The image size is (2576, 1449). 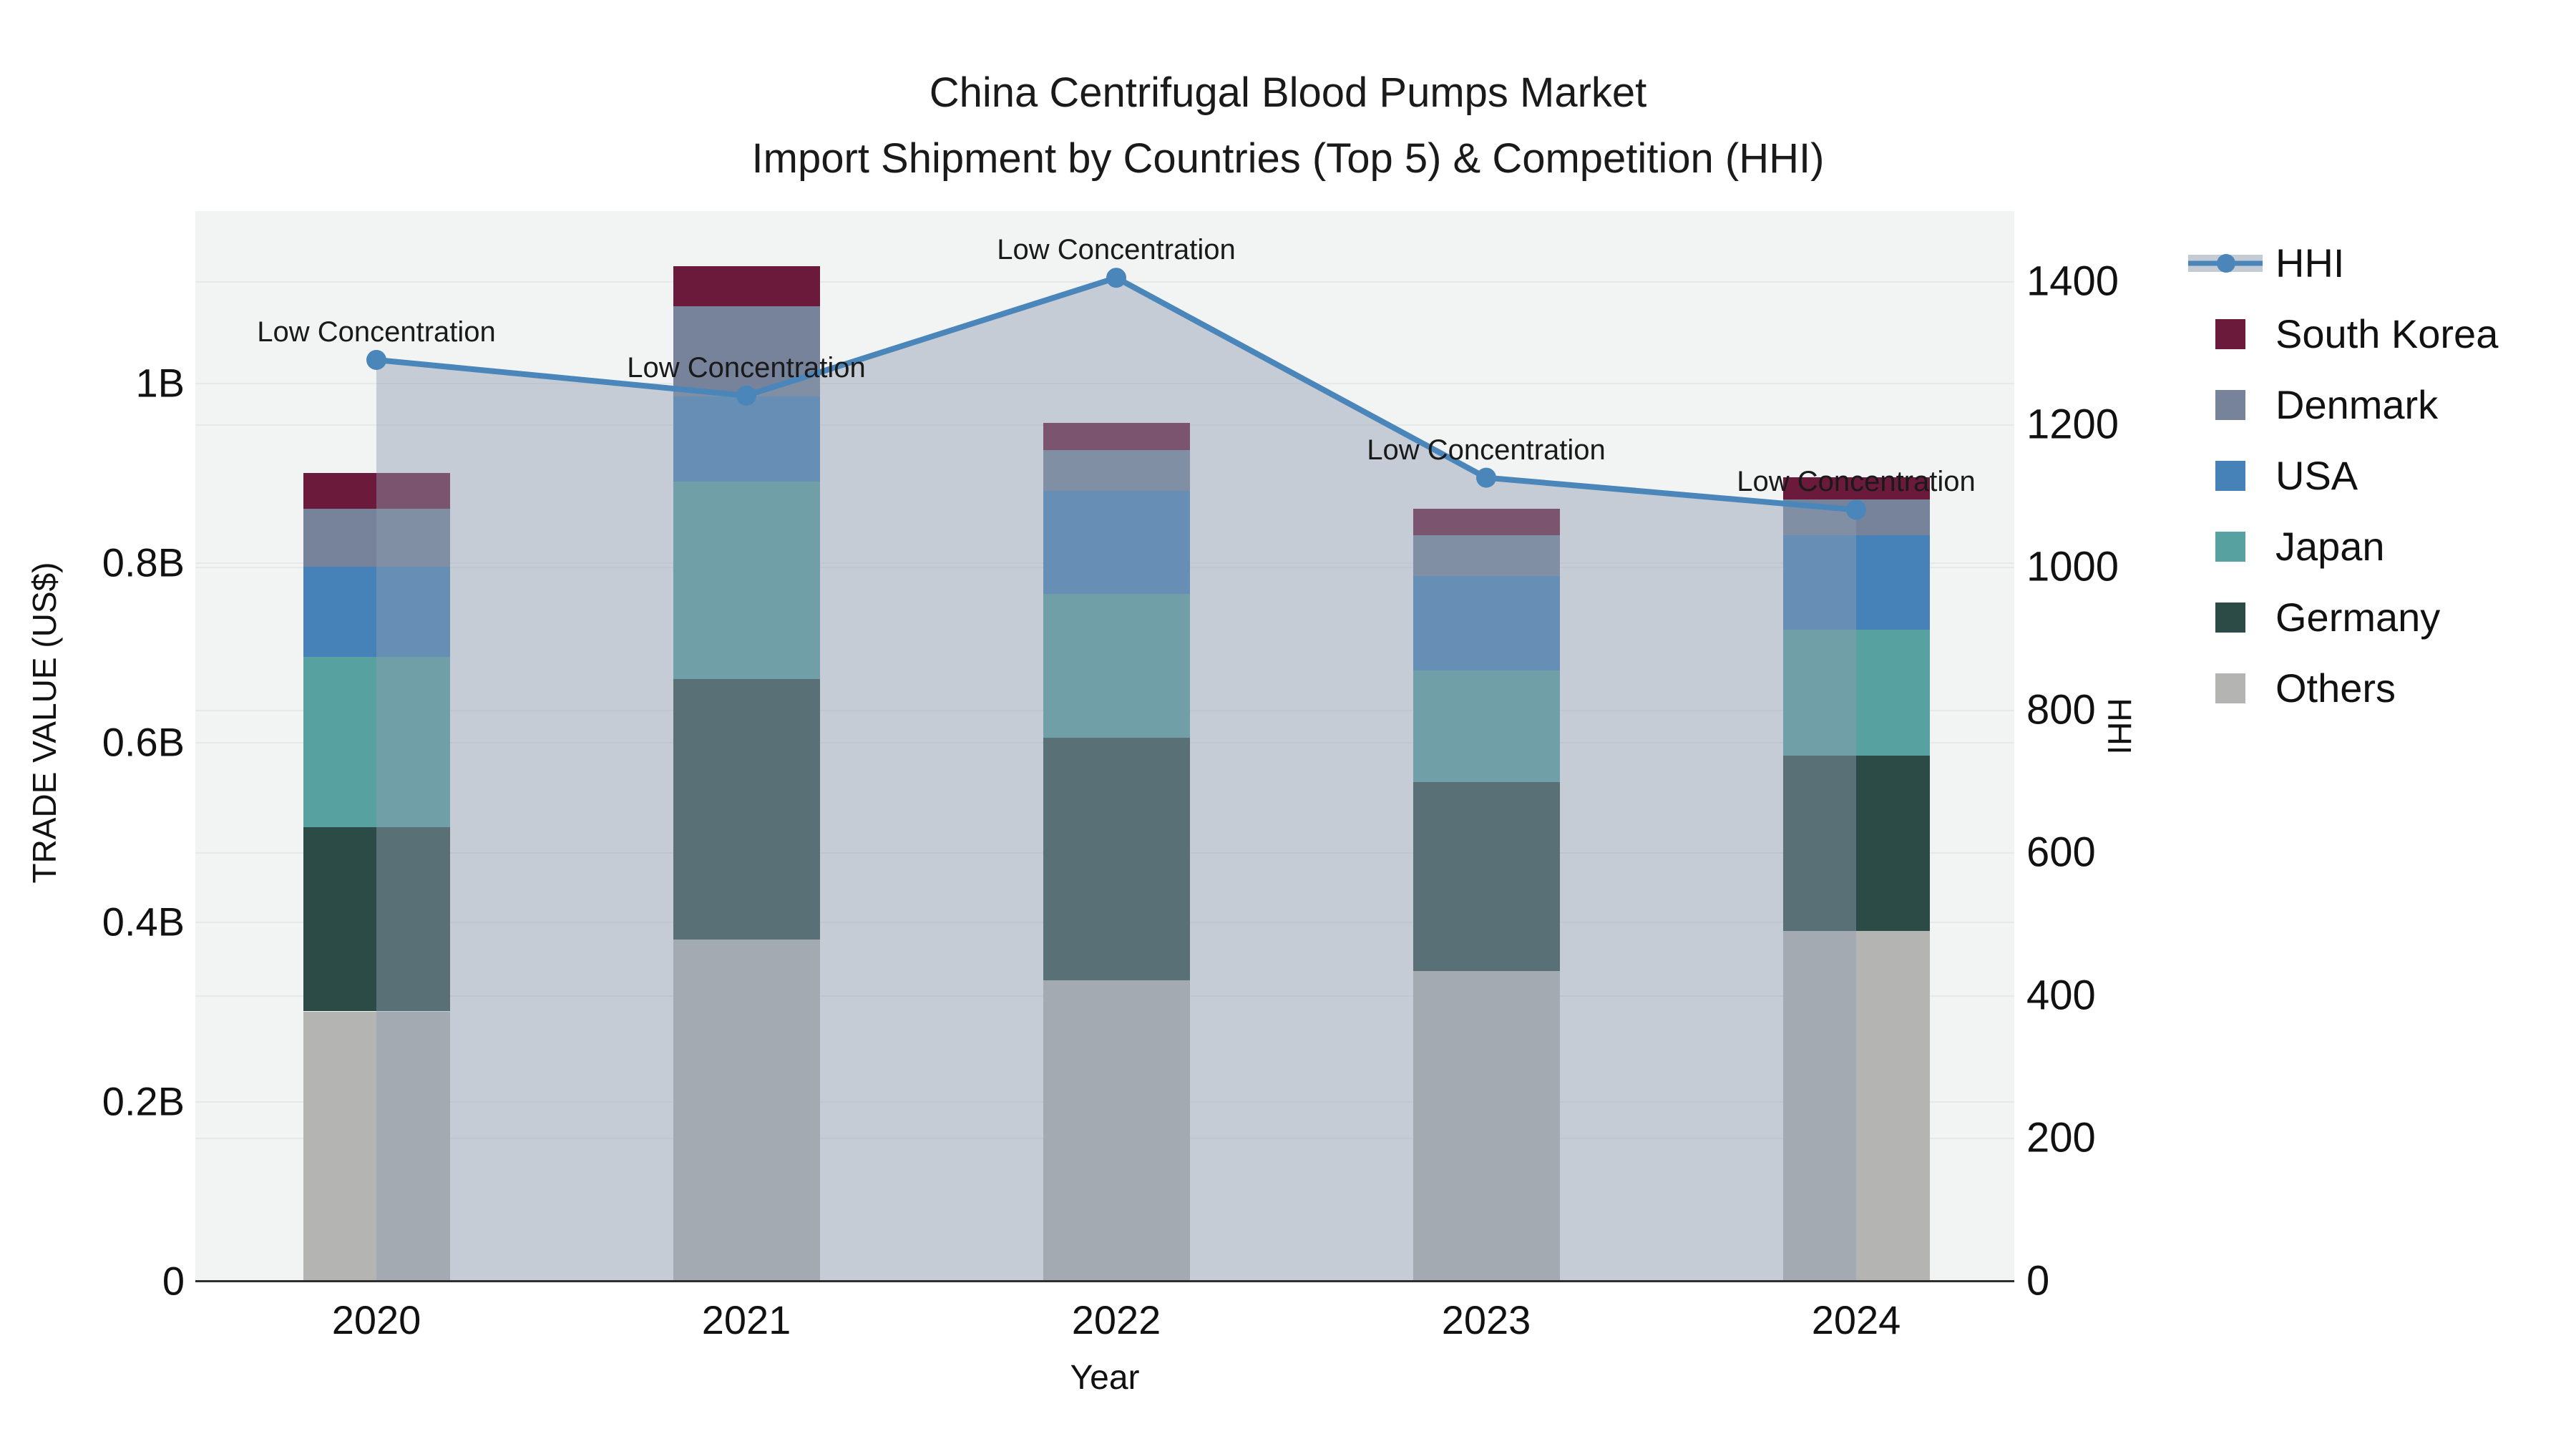 I want to click on legend-swatch-south-korea, so click(x=2225, y=333).